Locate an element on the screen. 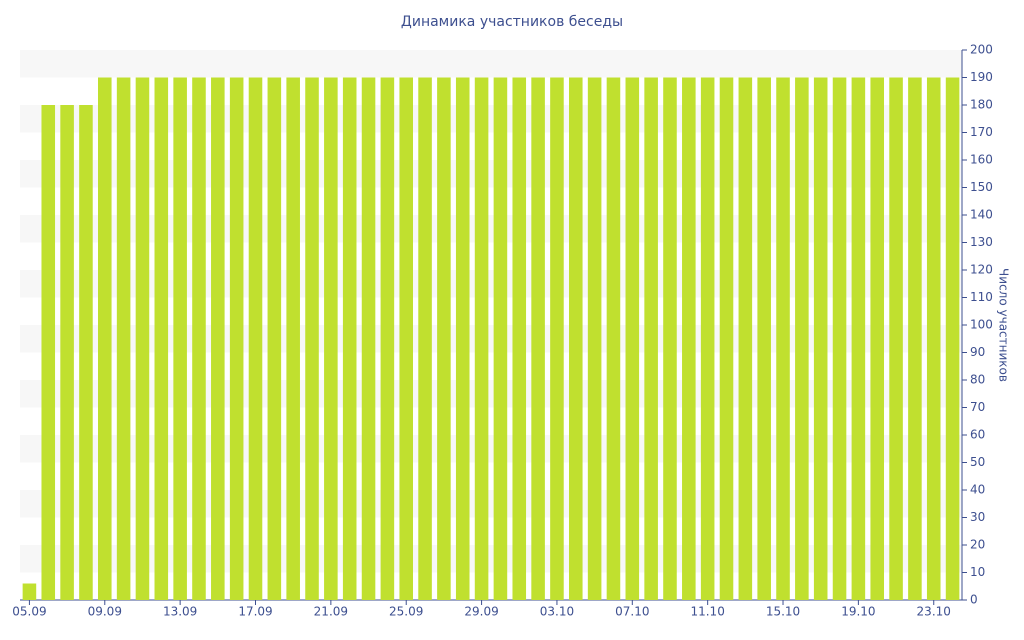 This screenshot has width=1024, height=640. x-tick-label: 11.10 is located at coordinates (707, 612).